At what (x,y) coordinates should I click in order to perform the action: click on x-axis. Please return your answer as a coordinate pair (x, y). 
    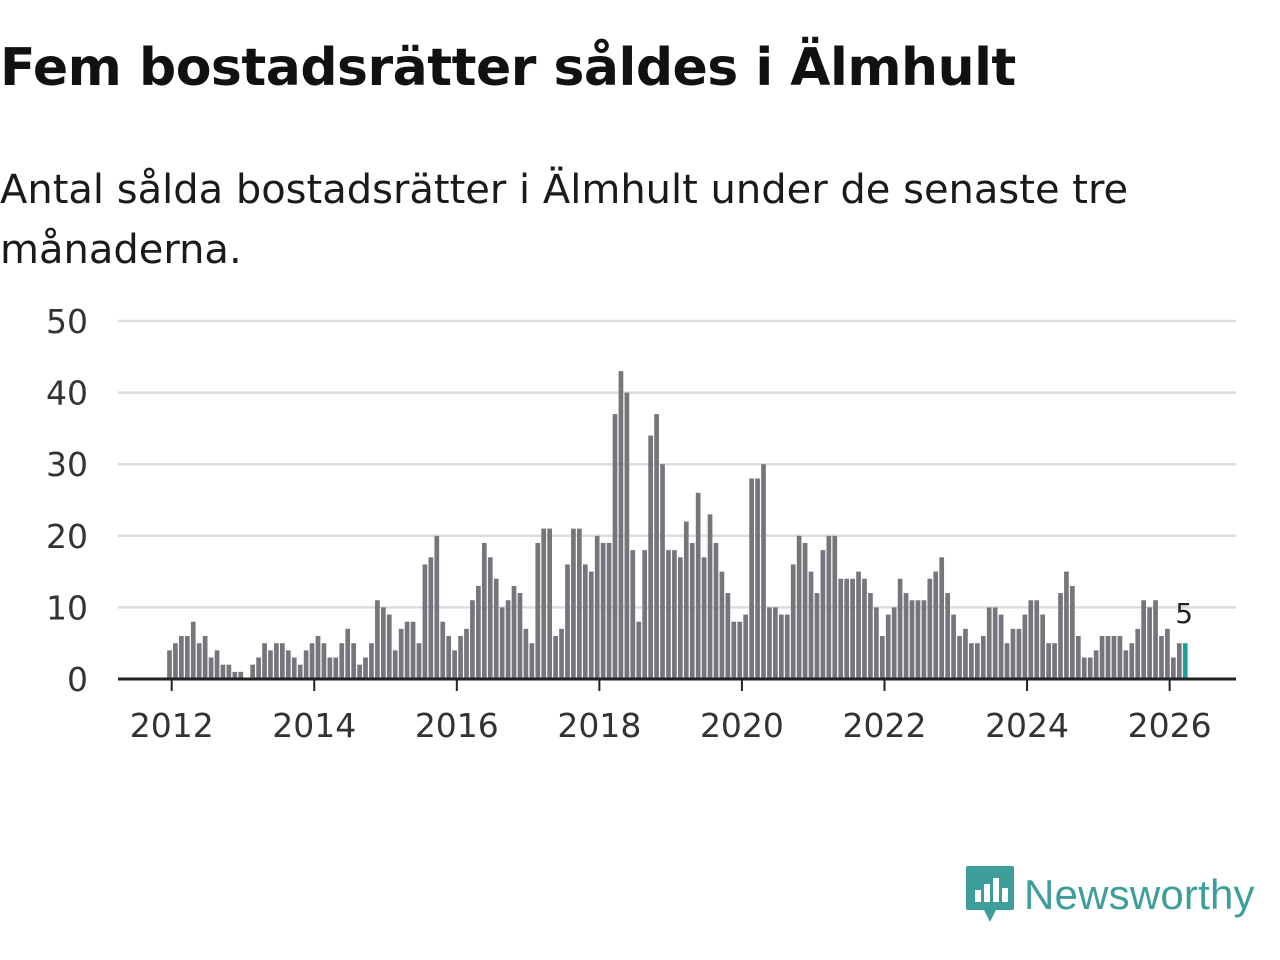
    Looking at the image, I should click on (677, 684).